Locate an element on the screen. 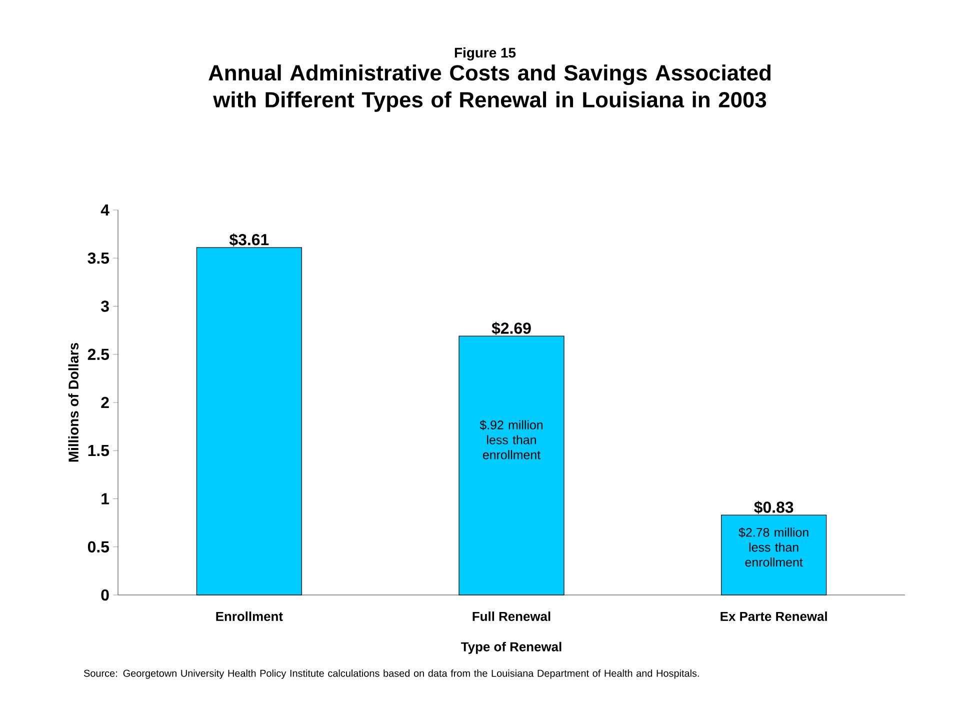  y-tick-label: 2.5 is located at coordinates (99, 354).